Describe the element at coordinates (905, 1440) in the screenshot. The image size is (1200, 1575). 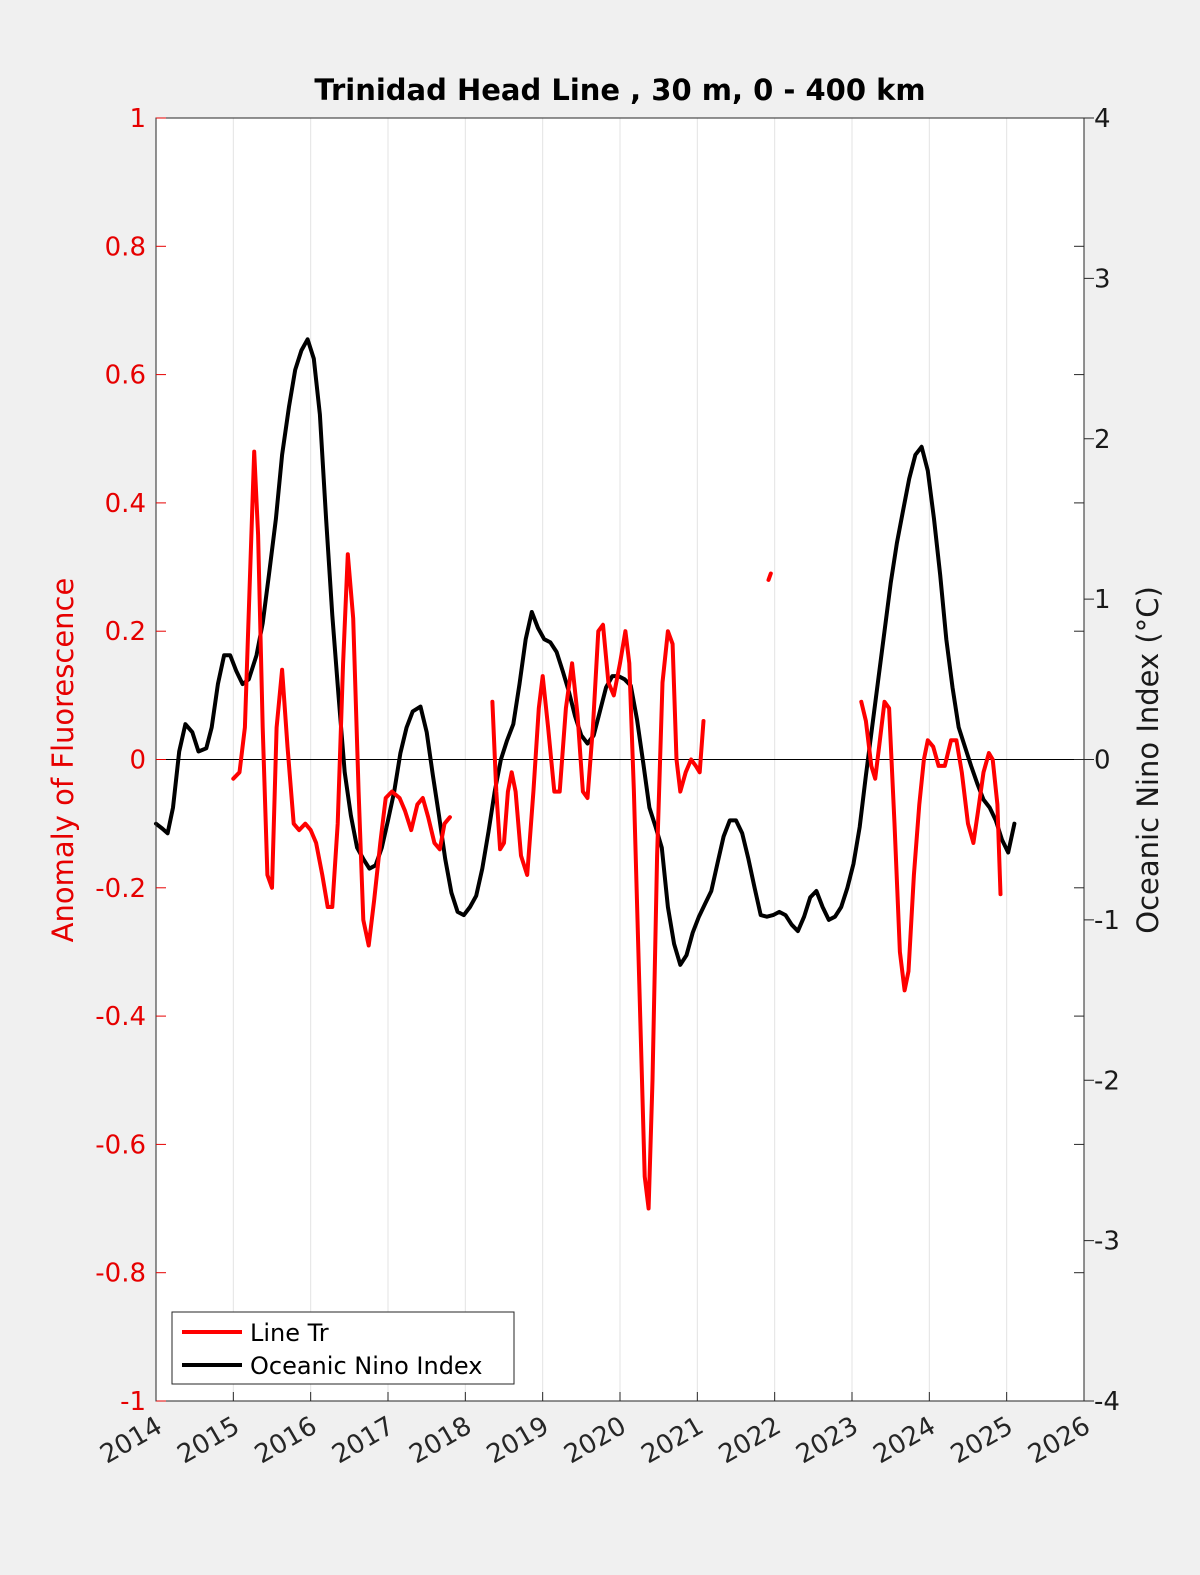
I see `x-tick-label: 2024` at that location.